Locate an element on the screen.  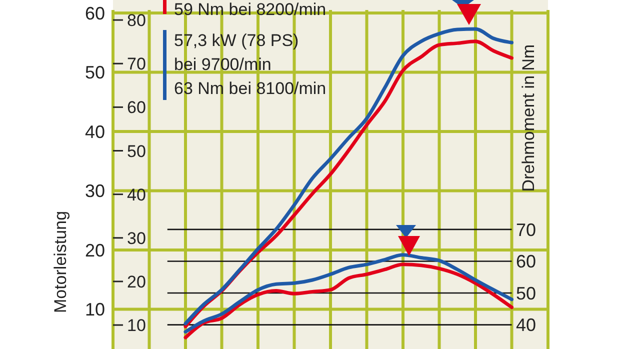
y-tick-label: 20 is located at coordinates (94, 250).